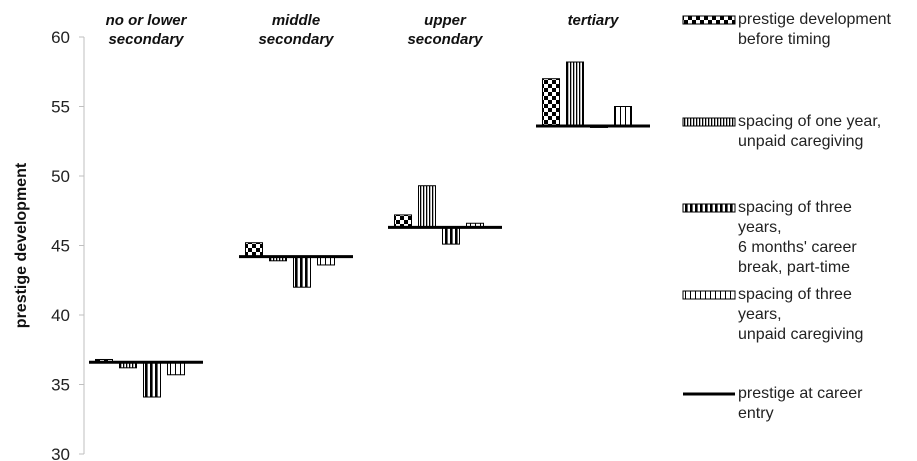  Describe the element at coordinates (809, 131) in the screenshot. I see `legend-label: spacing of one year, unpaid caregiving` at that location.